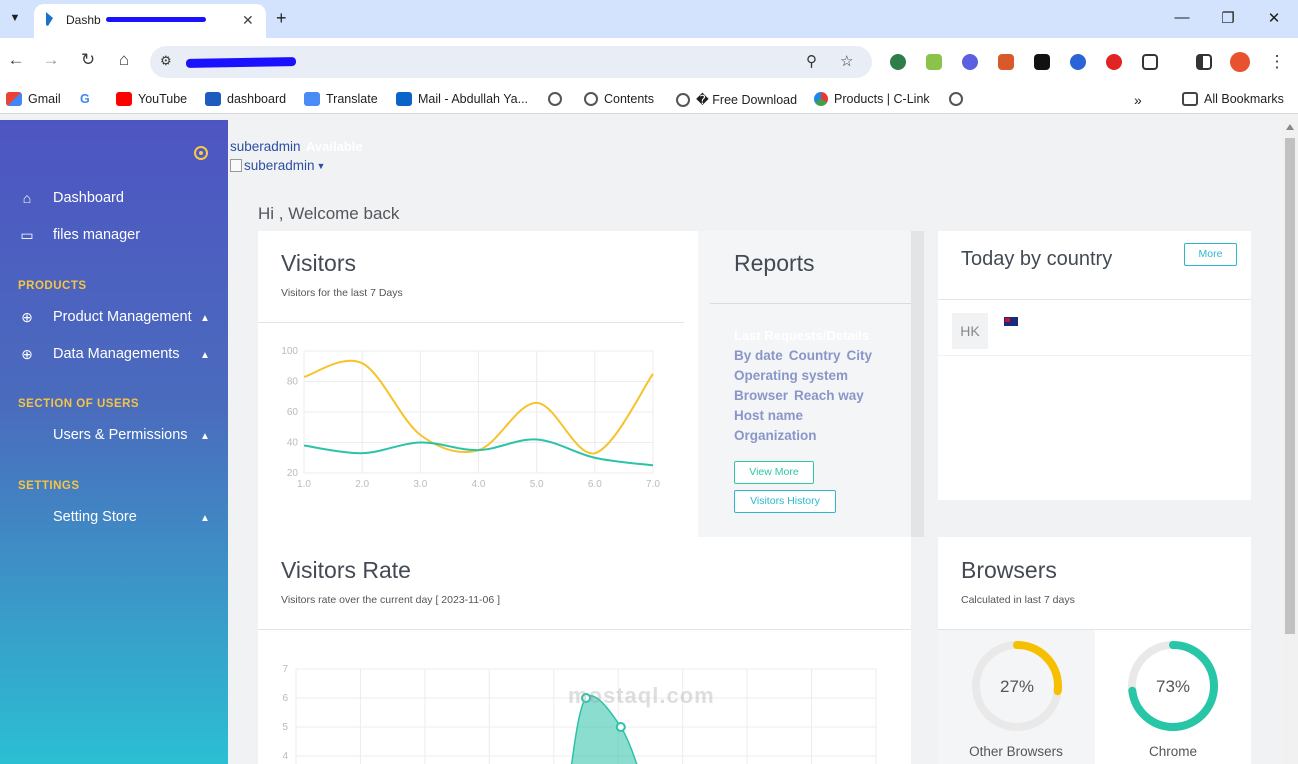 The image size is (1298, 764). Describe the element at coordinates (1138, 100) in the screenshot. I see `bookmarks-overflow-chevron-icon: »` at that location.